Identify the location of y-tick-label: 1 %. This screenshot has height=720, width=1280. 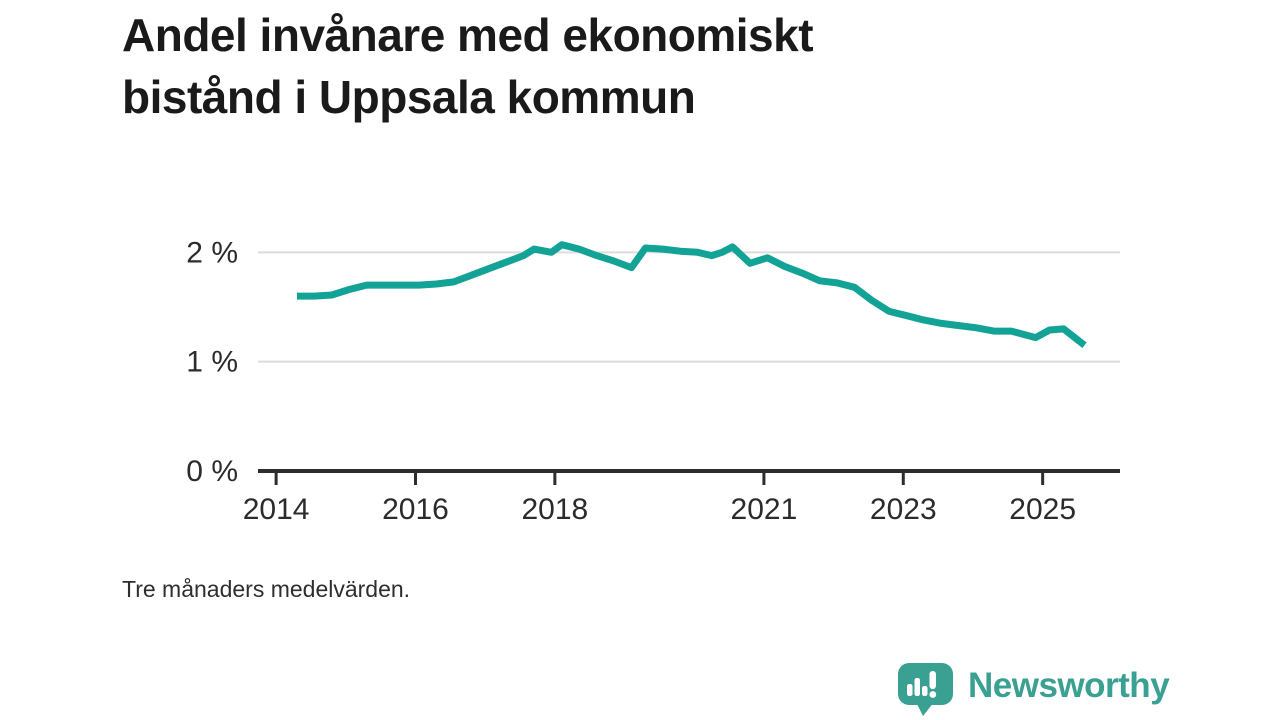
(212, 362).